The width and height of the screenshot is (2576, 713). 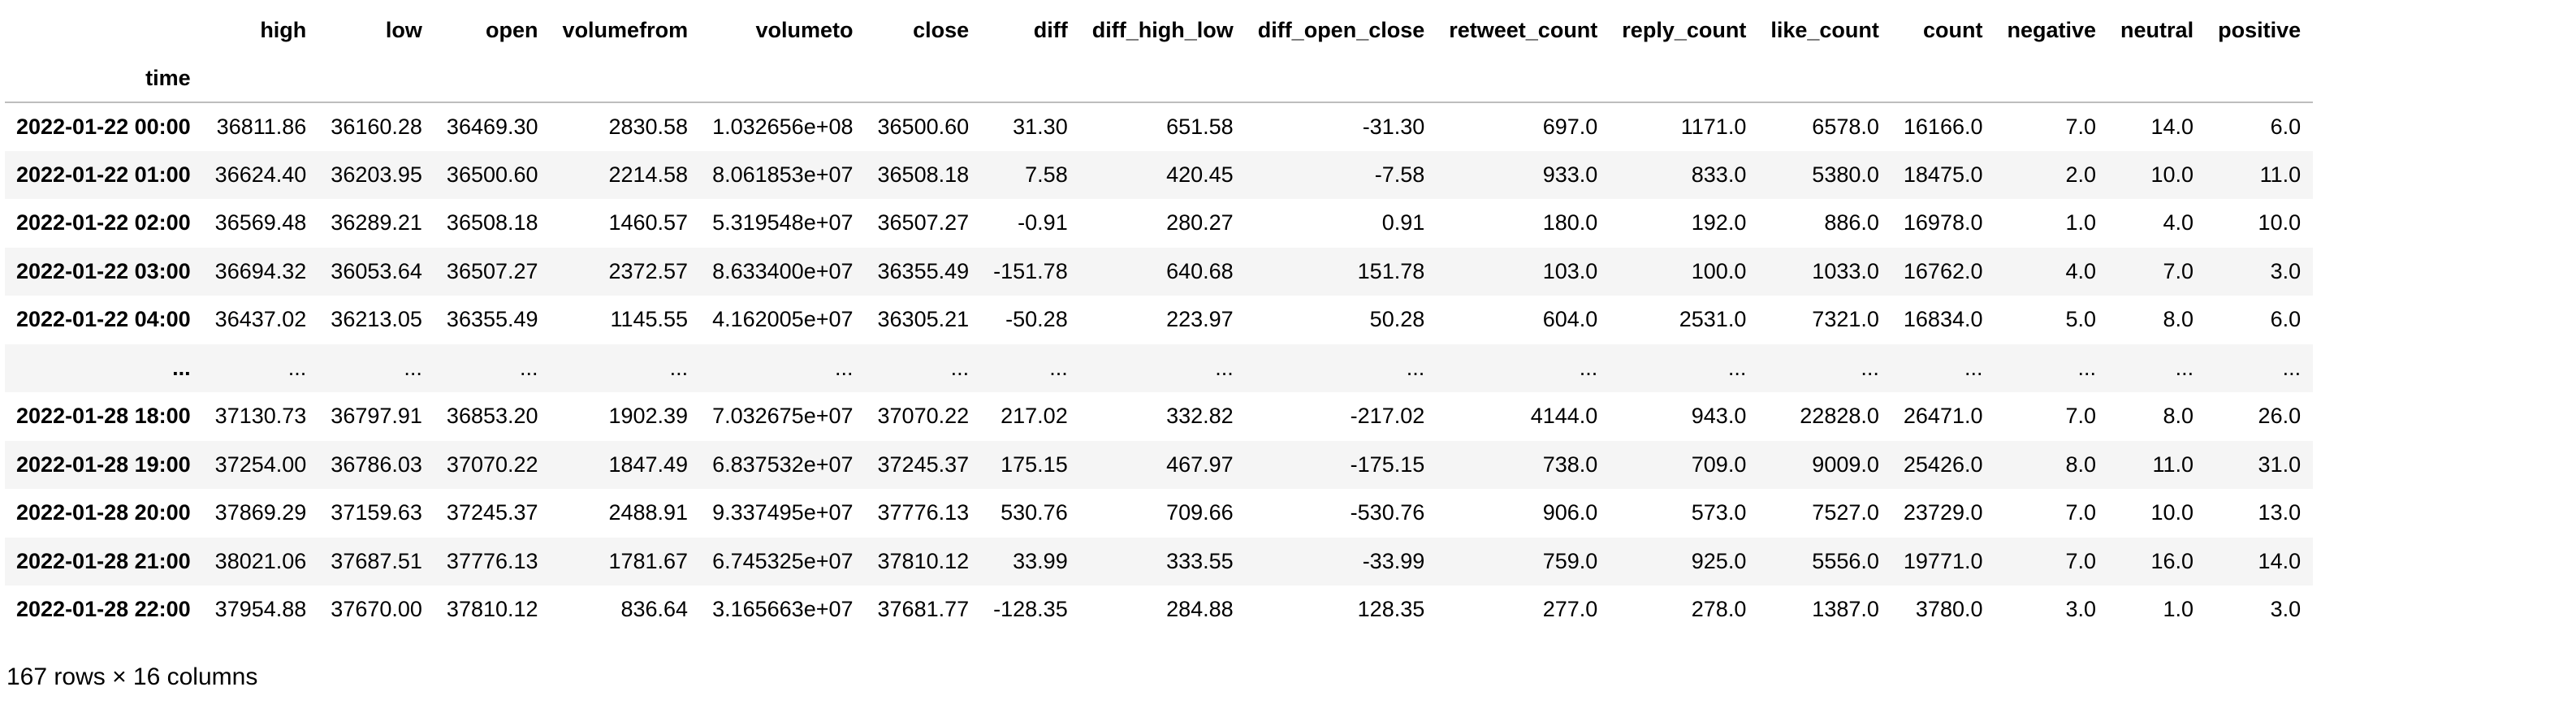 I want to click on row-index-cell: 2022-01-22 04:00, so click(x=104, y=319).